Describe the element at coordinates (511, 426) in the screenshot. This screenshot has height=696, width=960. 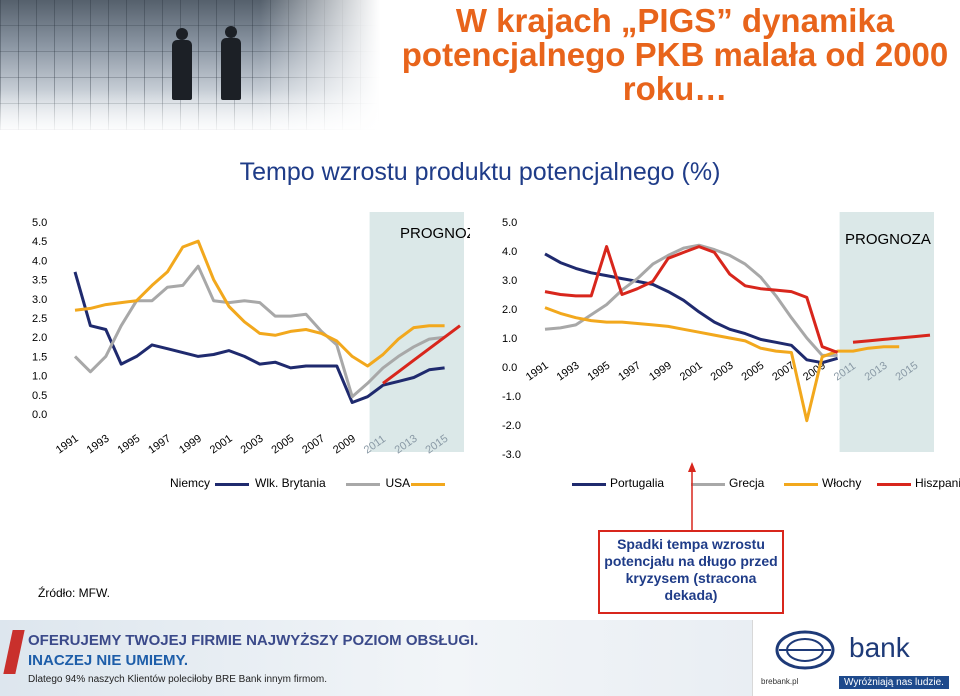
I see `y-tick-label: -2.0` at that location.